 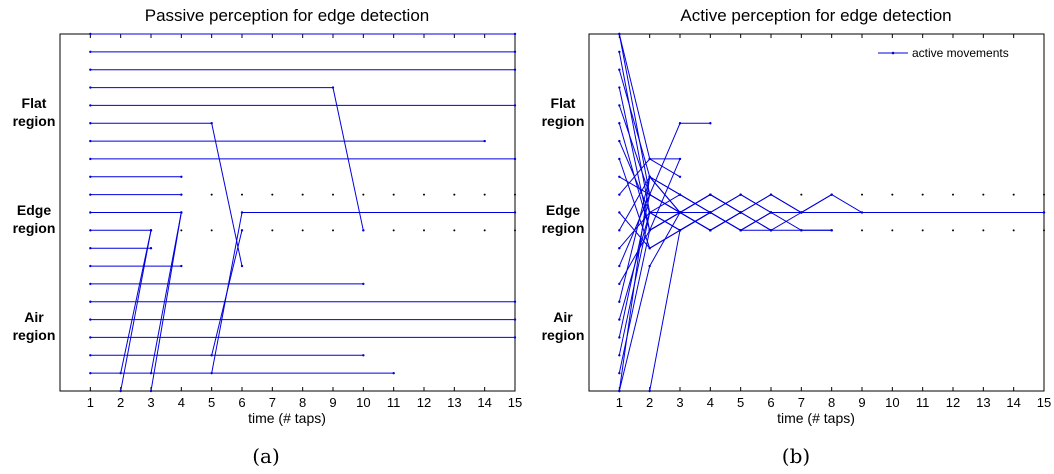 What do you see at coordinates (34, 317) in the screenshot?
I see `region-label-air-a-1: Air` at bounding box center [34, 317].